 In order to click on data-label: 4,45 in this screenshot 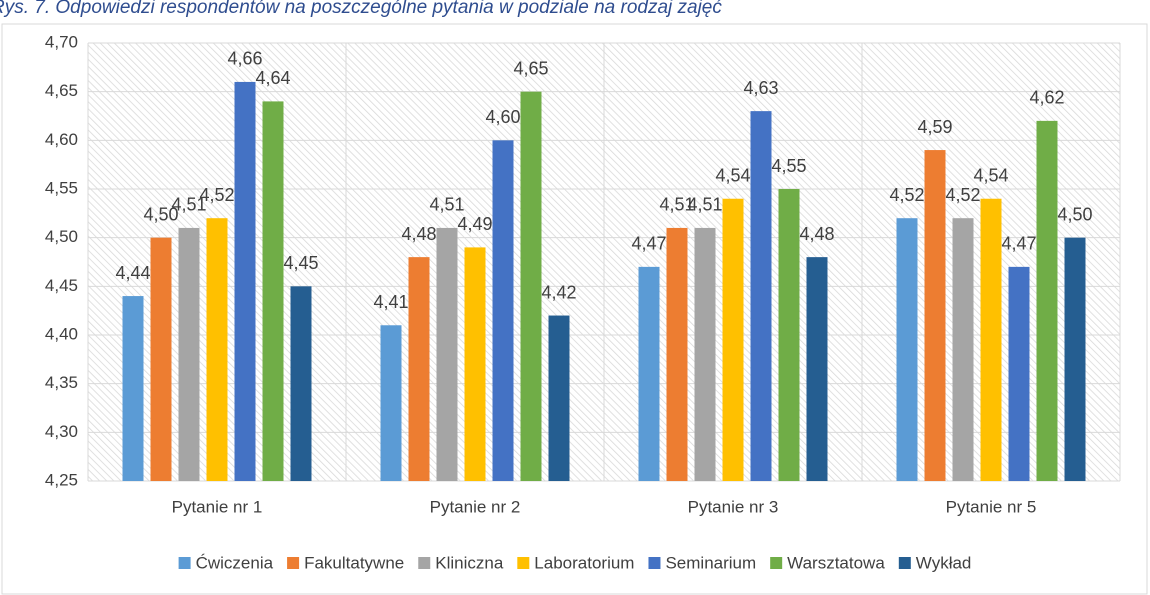, I will do `click(300, 263)`.